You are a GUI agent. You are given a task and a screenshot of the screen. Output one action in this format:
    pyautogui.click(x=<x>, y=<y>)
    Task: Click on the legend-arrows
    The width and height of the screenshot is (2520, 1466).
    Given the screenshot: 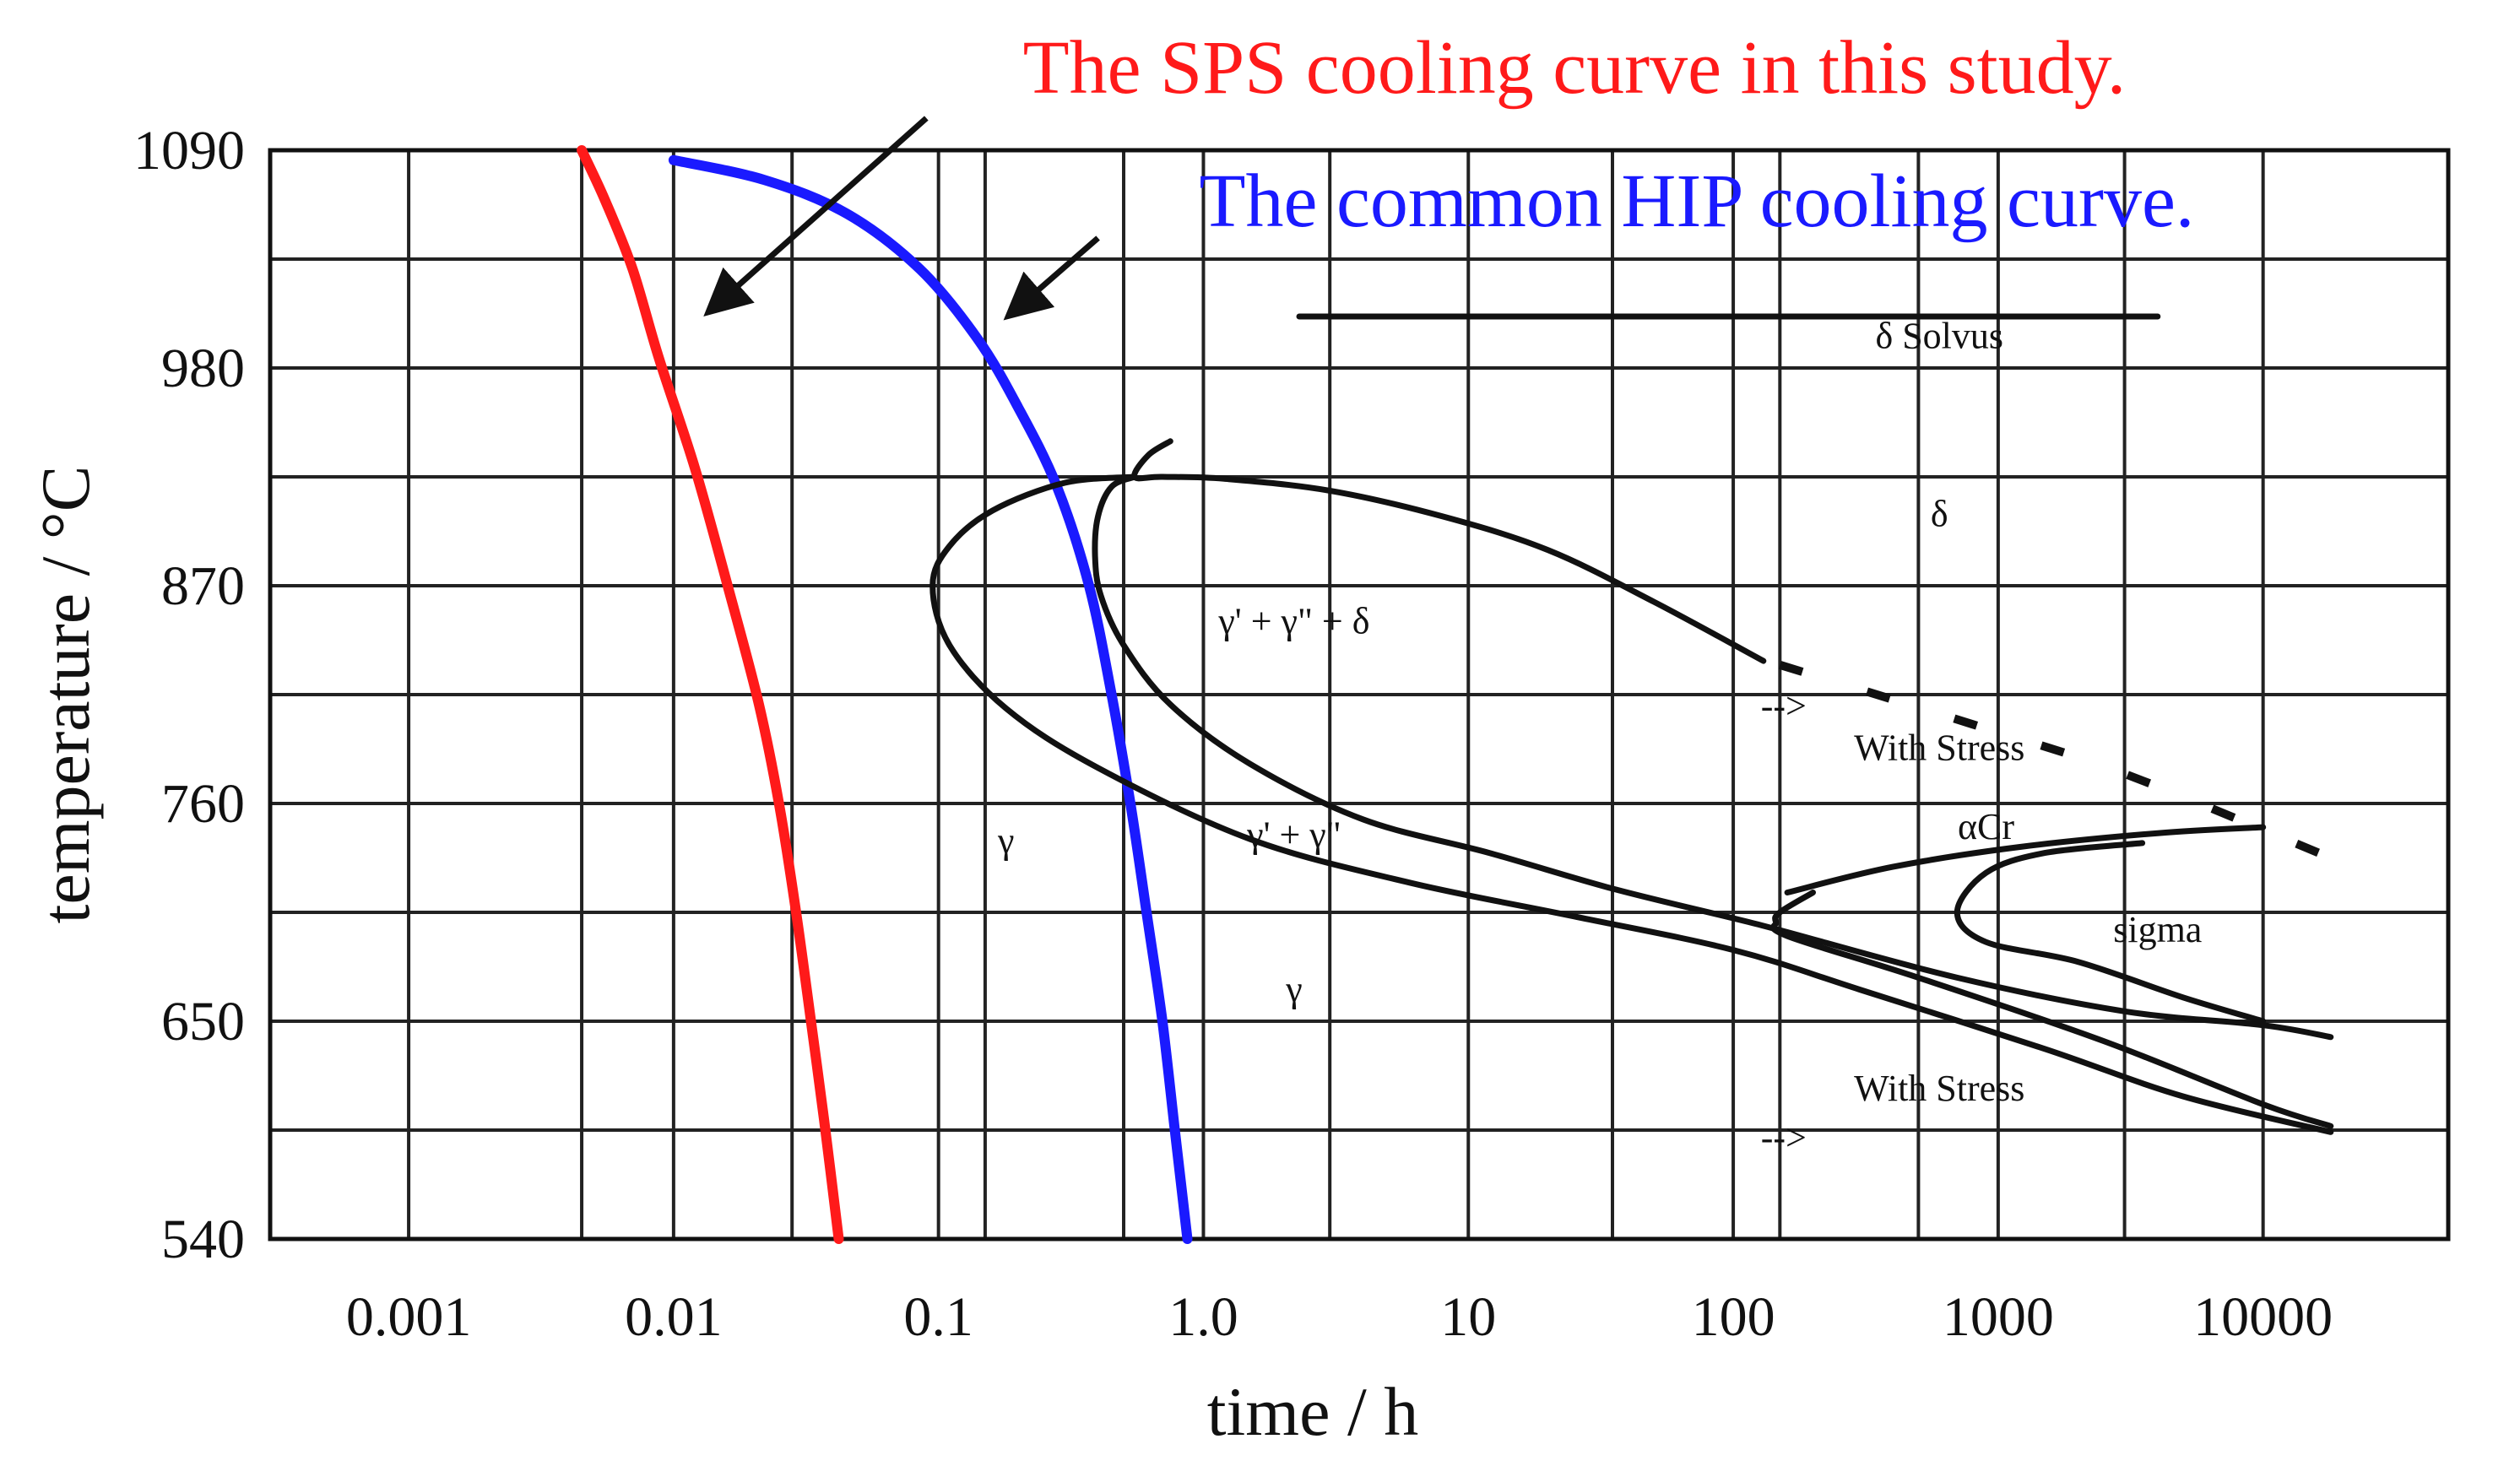 What is the action you would take?
    pyautogui.click(x=901, y=218)
    